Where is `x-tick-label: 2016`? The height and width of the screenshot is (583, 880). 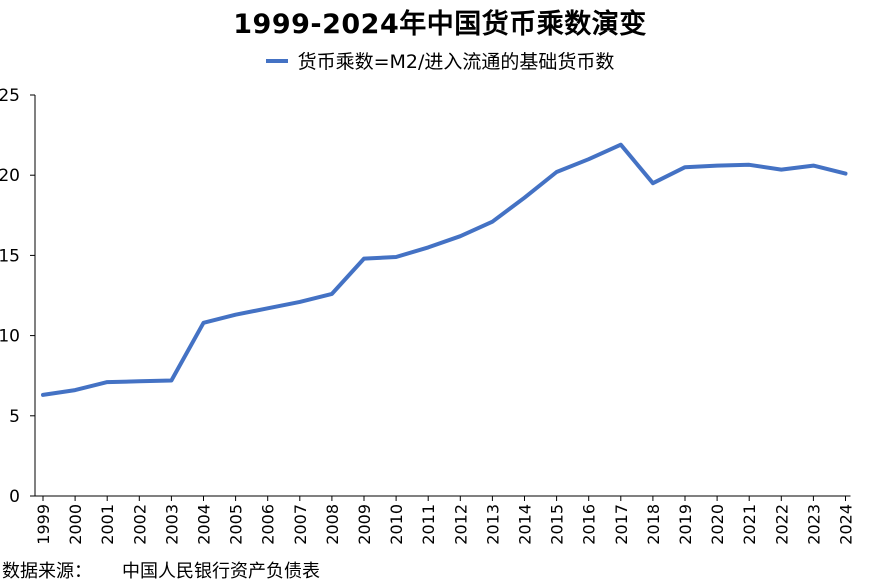
x-tick-label: 2016 is located at coordinates (589, 524).